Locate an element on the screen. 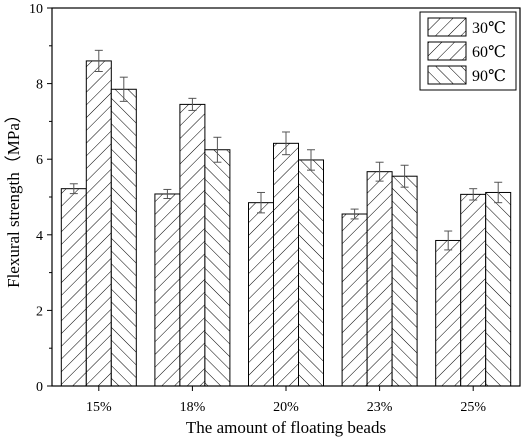 The width and height of the screenshot is (526, 440). legend: 30℃ 60℃ 90℃ is located at coordinates (468, 51).